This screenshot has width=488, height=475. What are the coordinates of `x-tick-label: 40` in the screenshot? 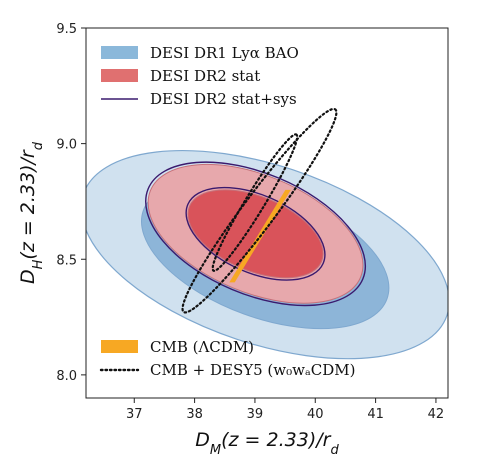 It's located at (315, 414).